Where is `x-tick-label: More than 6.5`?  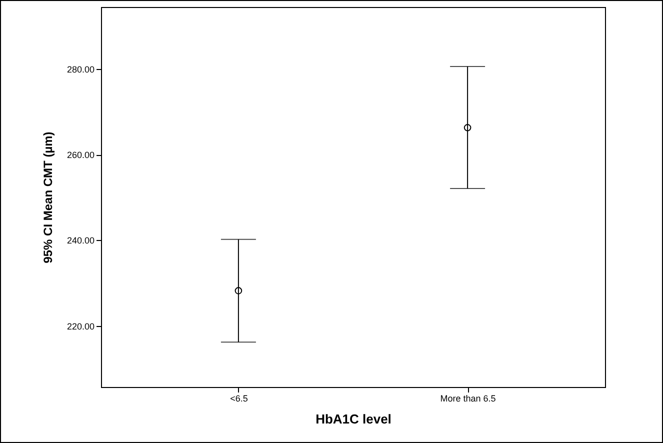
x-tick-label: More than 6.5 is located at coordinates (468, 399).